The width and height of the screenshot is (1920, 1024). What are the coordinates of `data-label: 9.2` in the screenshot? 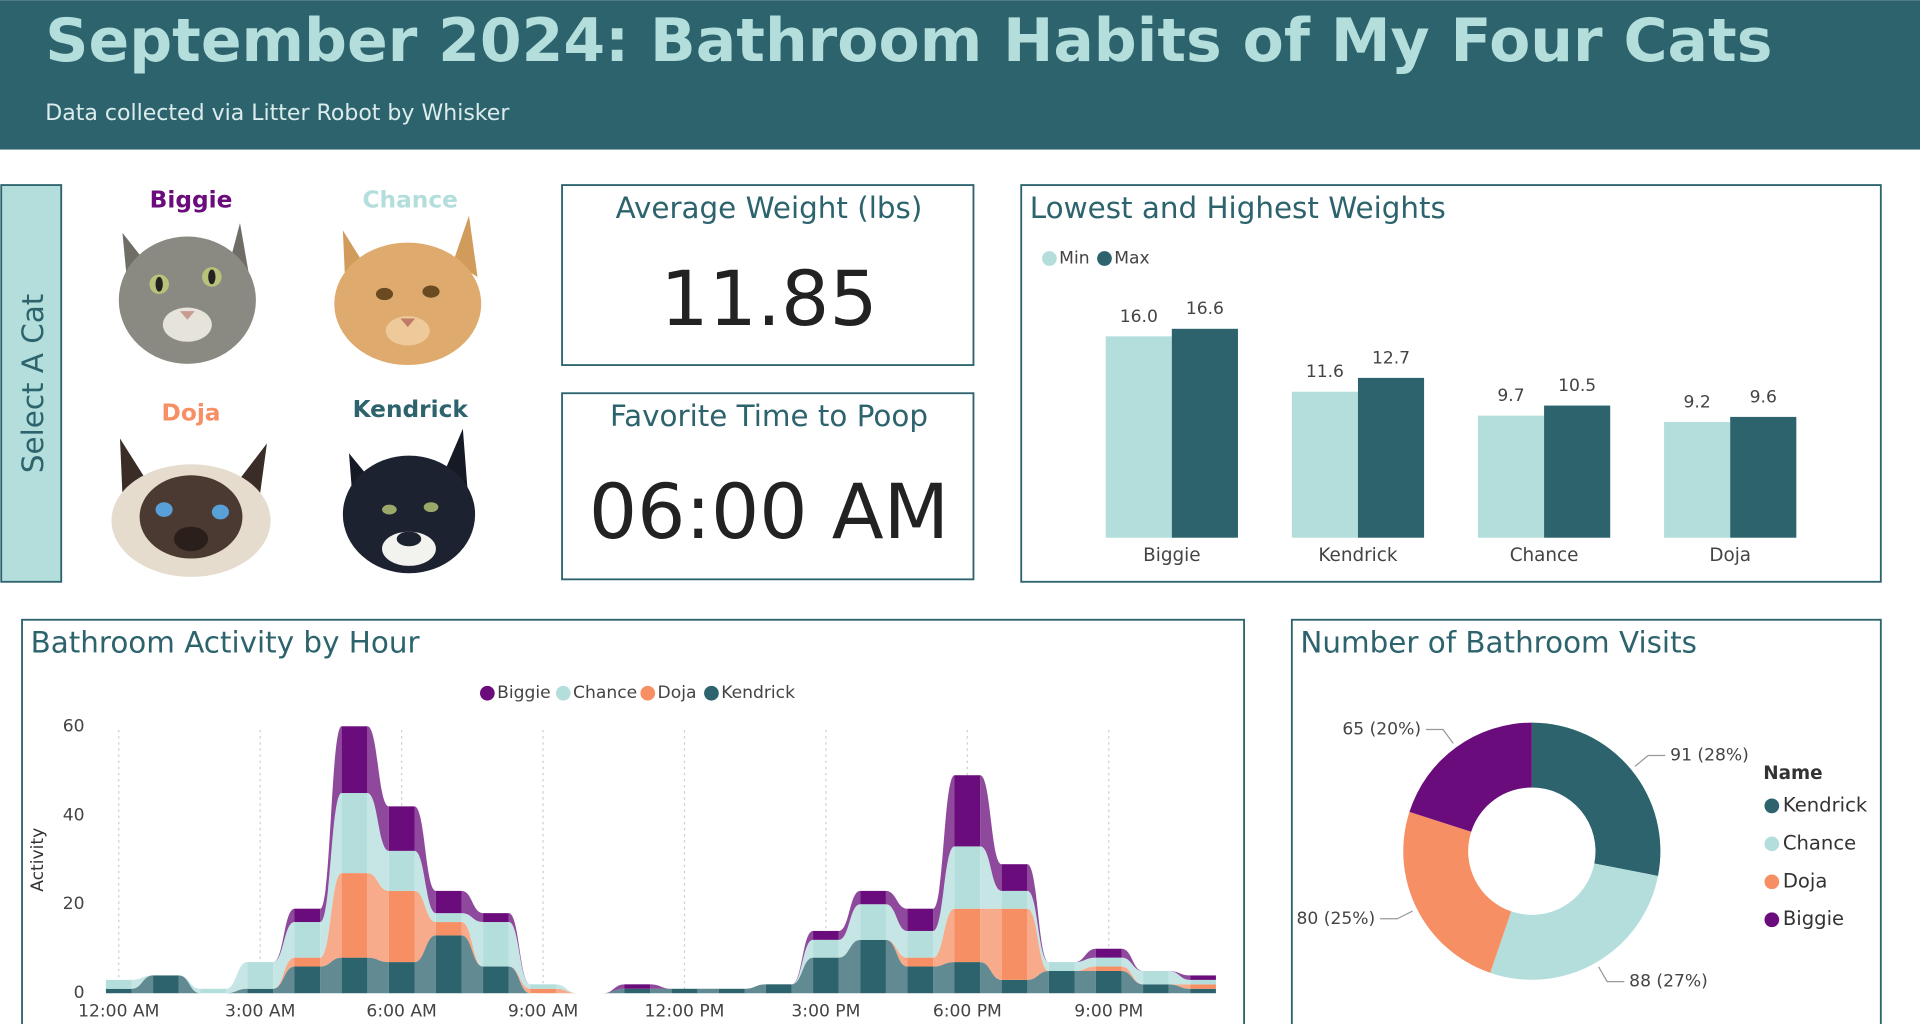 It's located at (1697, 402).